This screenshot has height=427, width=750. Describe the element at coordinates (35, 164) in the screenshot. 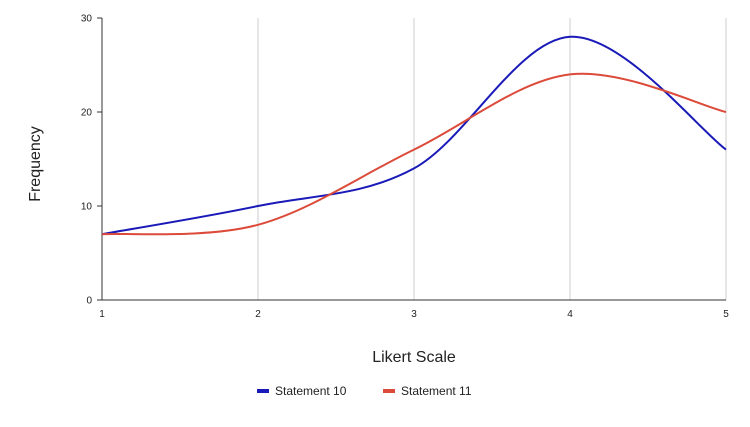

I see `y-axis-title: Frequency` at that location.